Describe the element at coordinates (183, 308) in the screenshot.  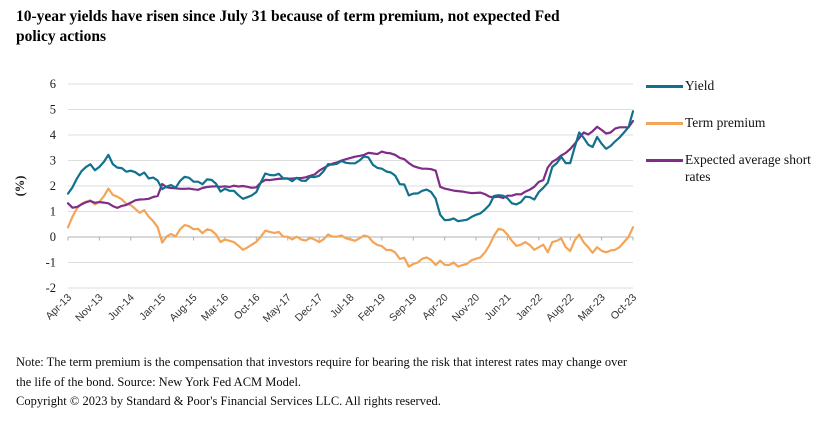
I see `svg-text: Aug-15` at that location.